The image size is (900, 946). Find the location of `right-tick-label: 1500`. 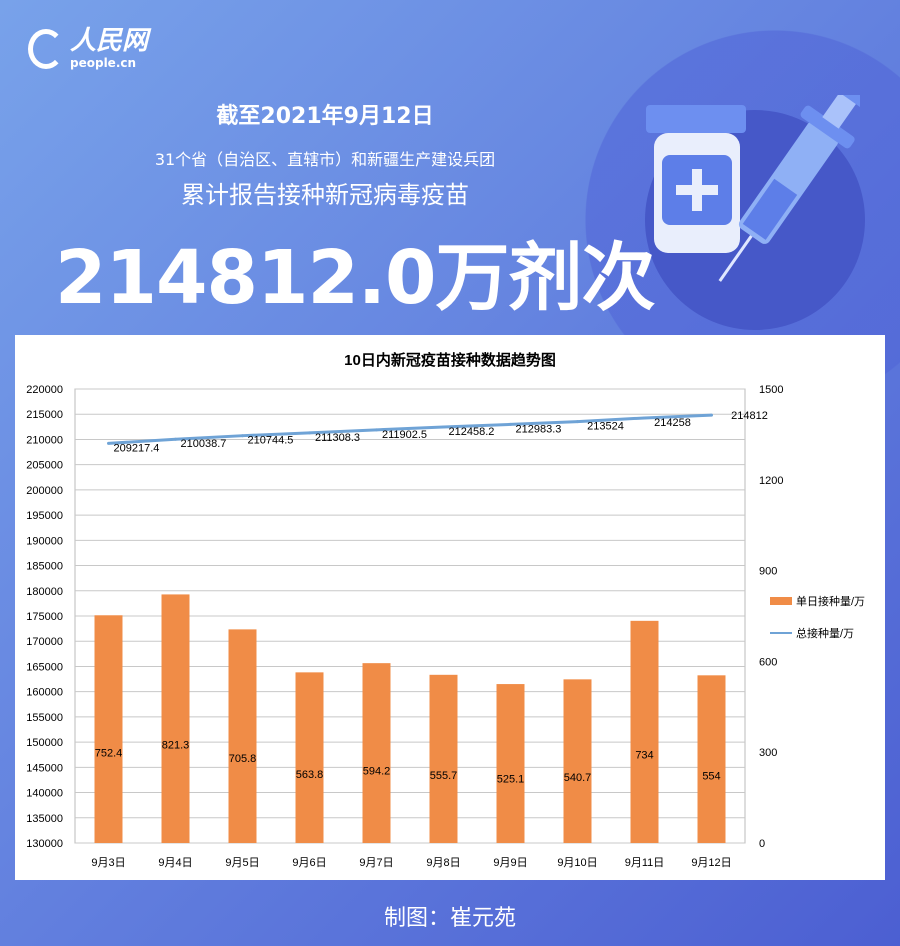

right-tick-label: 1500 is located at coordinates (771, 390).